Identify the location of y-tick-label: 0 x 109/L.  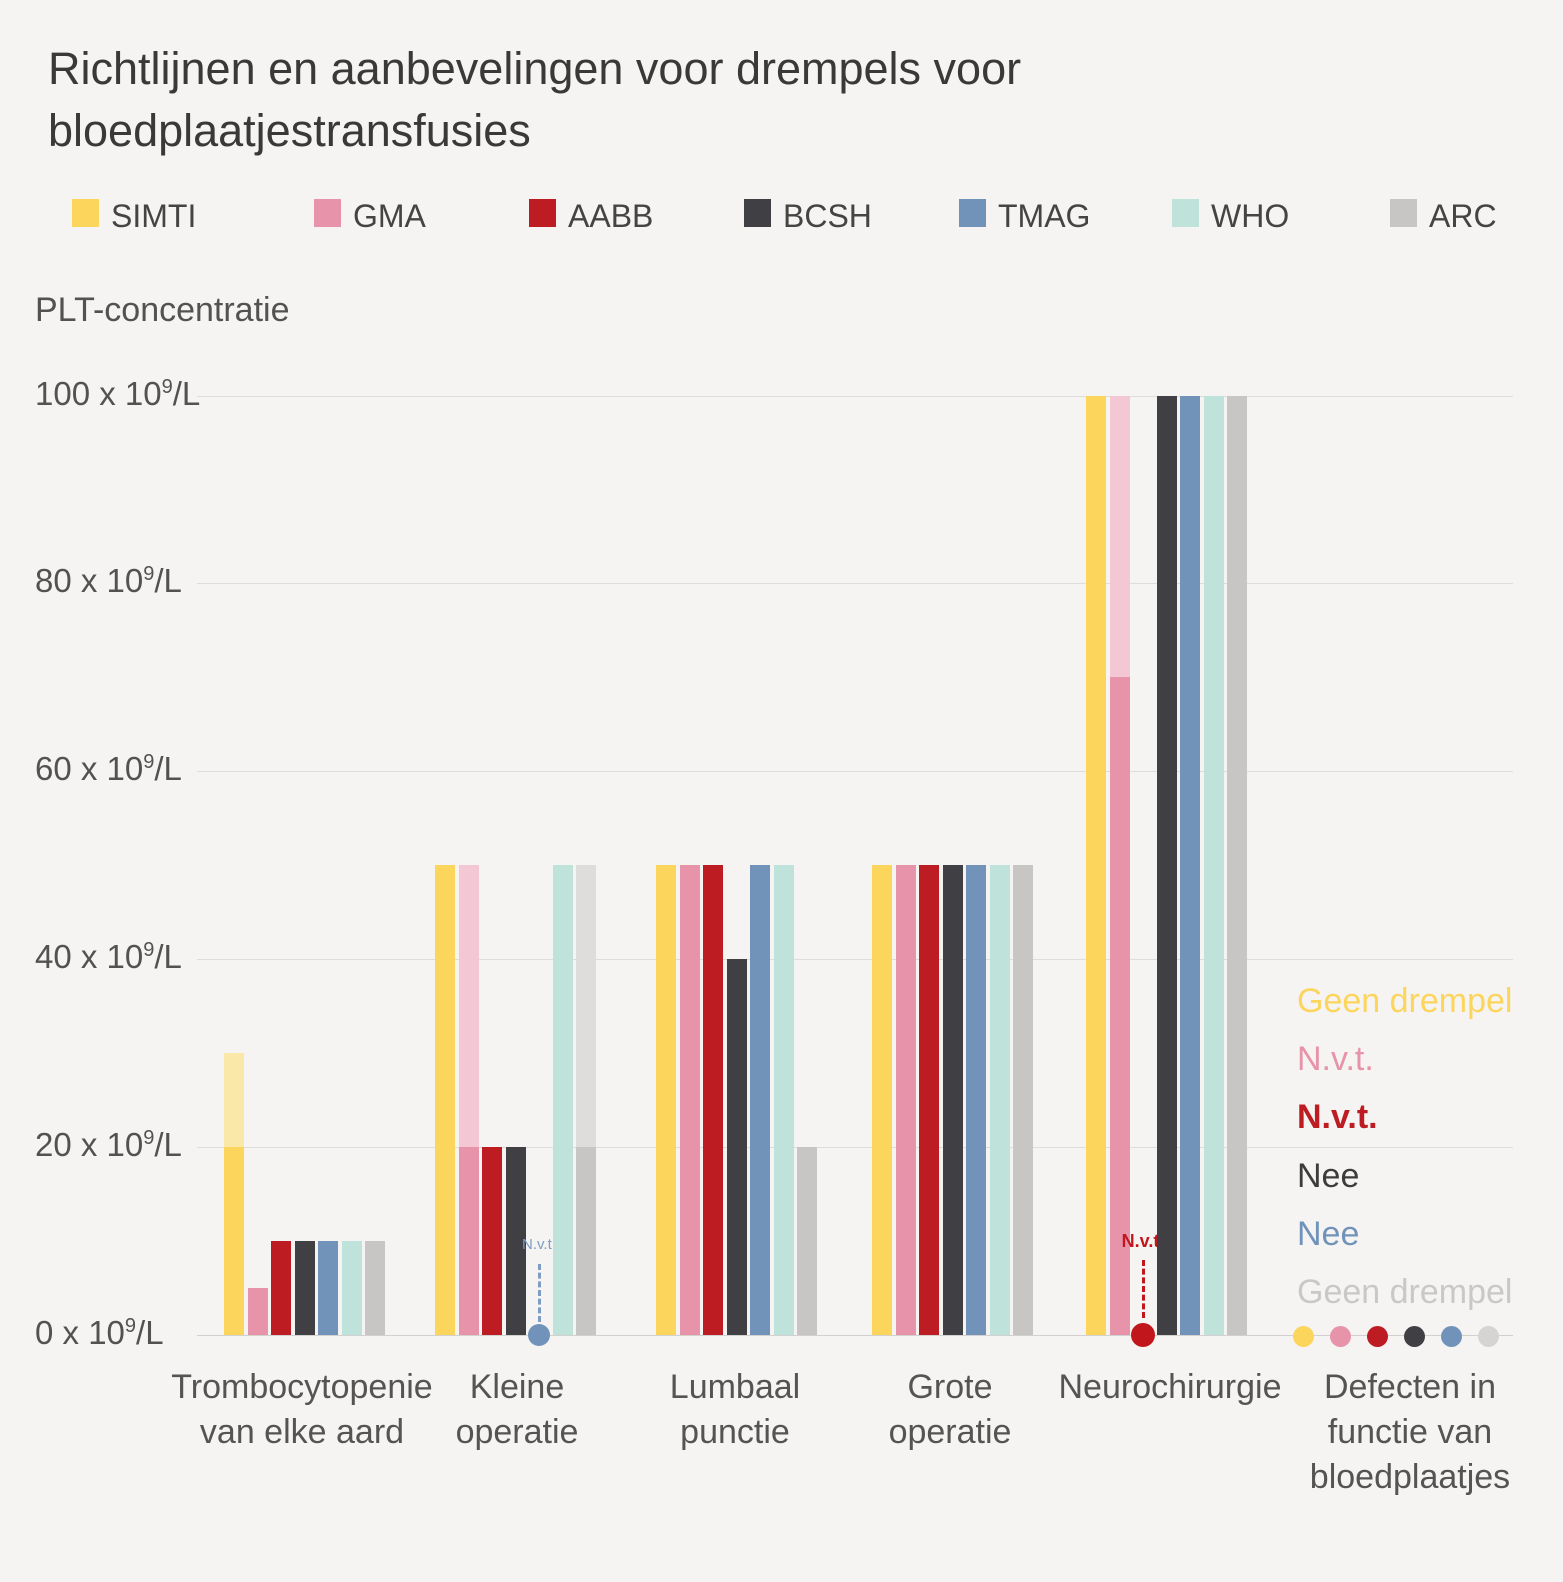
(99, 1332).